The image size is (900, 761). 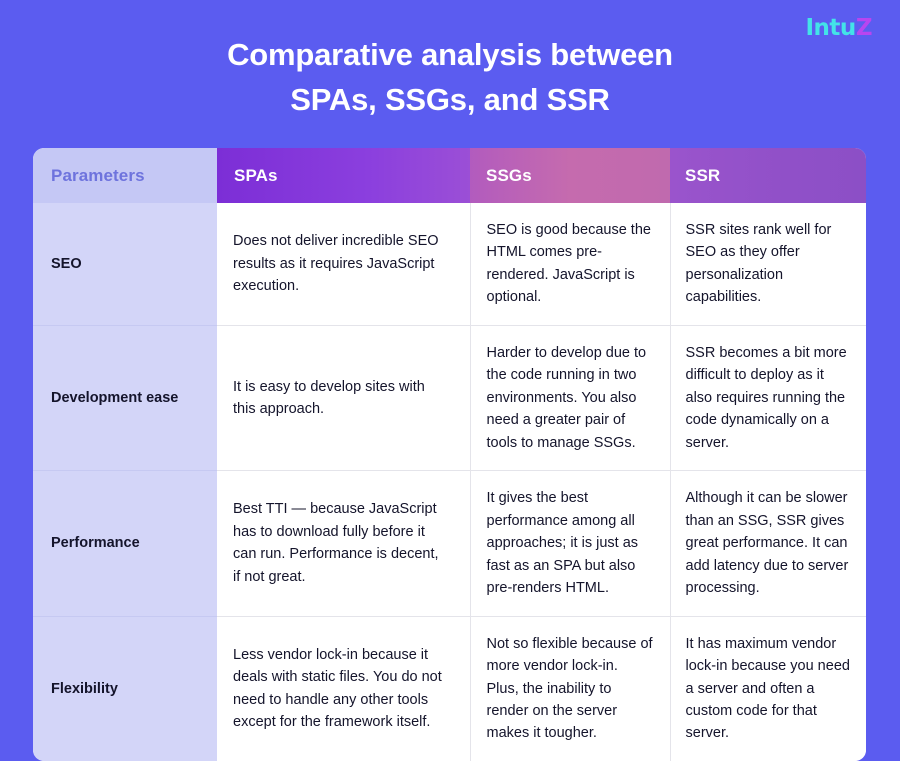 What do you see at coordinates (343, 175) in the screenshot?
I see `column-header-spas: SPAs` at bounding box center [343, 175].